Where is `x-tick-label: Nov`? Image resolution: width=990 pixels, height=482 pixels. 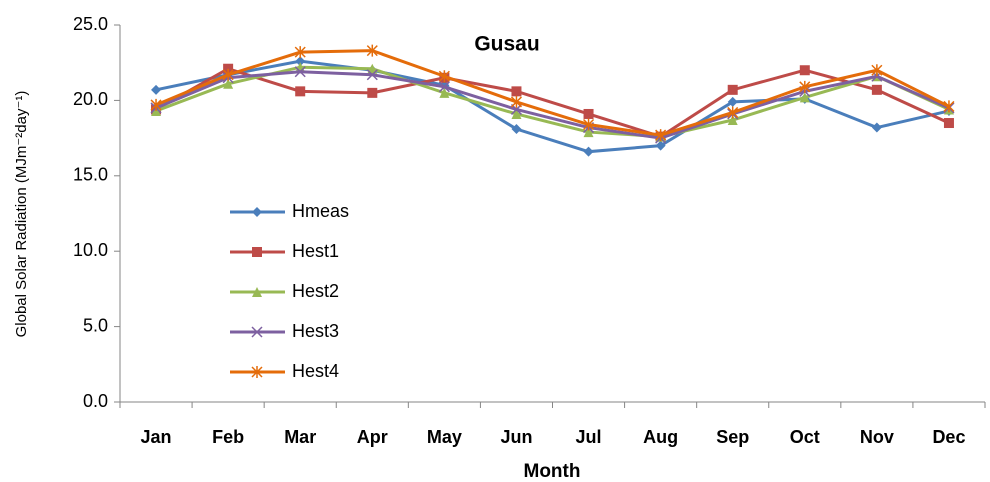 x-tick-label: Nov is located at coordinates (877, 437).